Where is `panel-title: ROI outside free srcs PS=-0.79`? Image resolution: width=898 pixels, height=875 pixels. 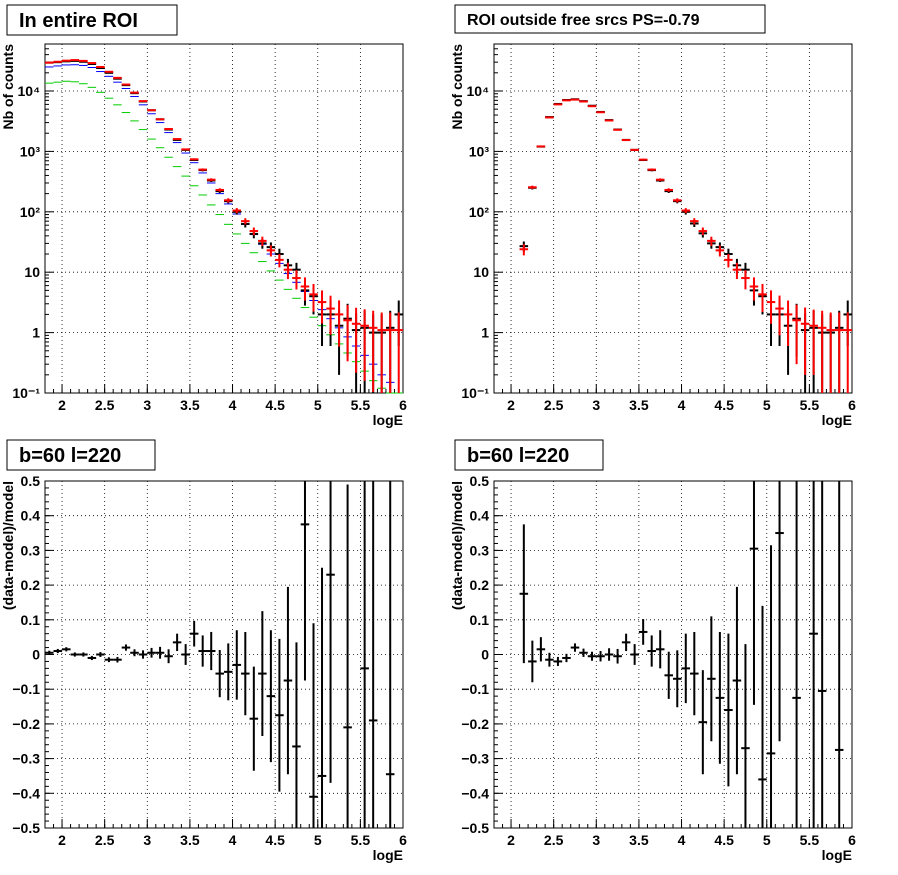 panel-title: ROI outside free srcs PS=-0.79 is located at coordinates (583, 20).